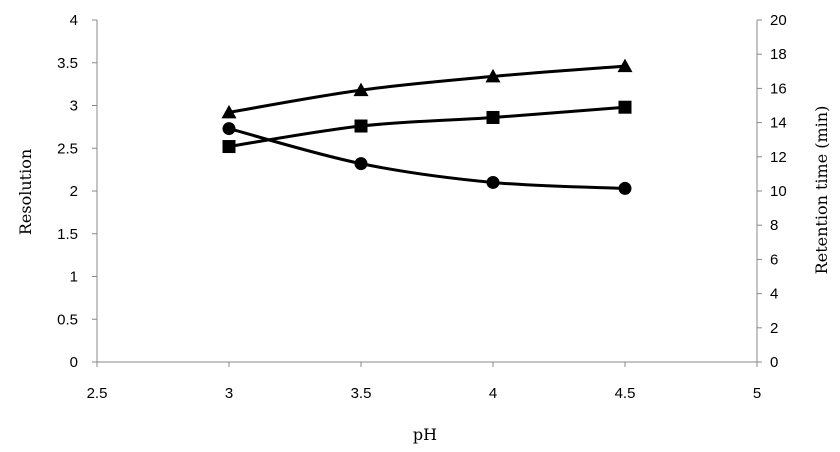  I want to click on x-tick-label: 2.5, so click(97, 393).